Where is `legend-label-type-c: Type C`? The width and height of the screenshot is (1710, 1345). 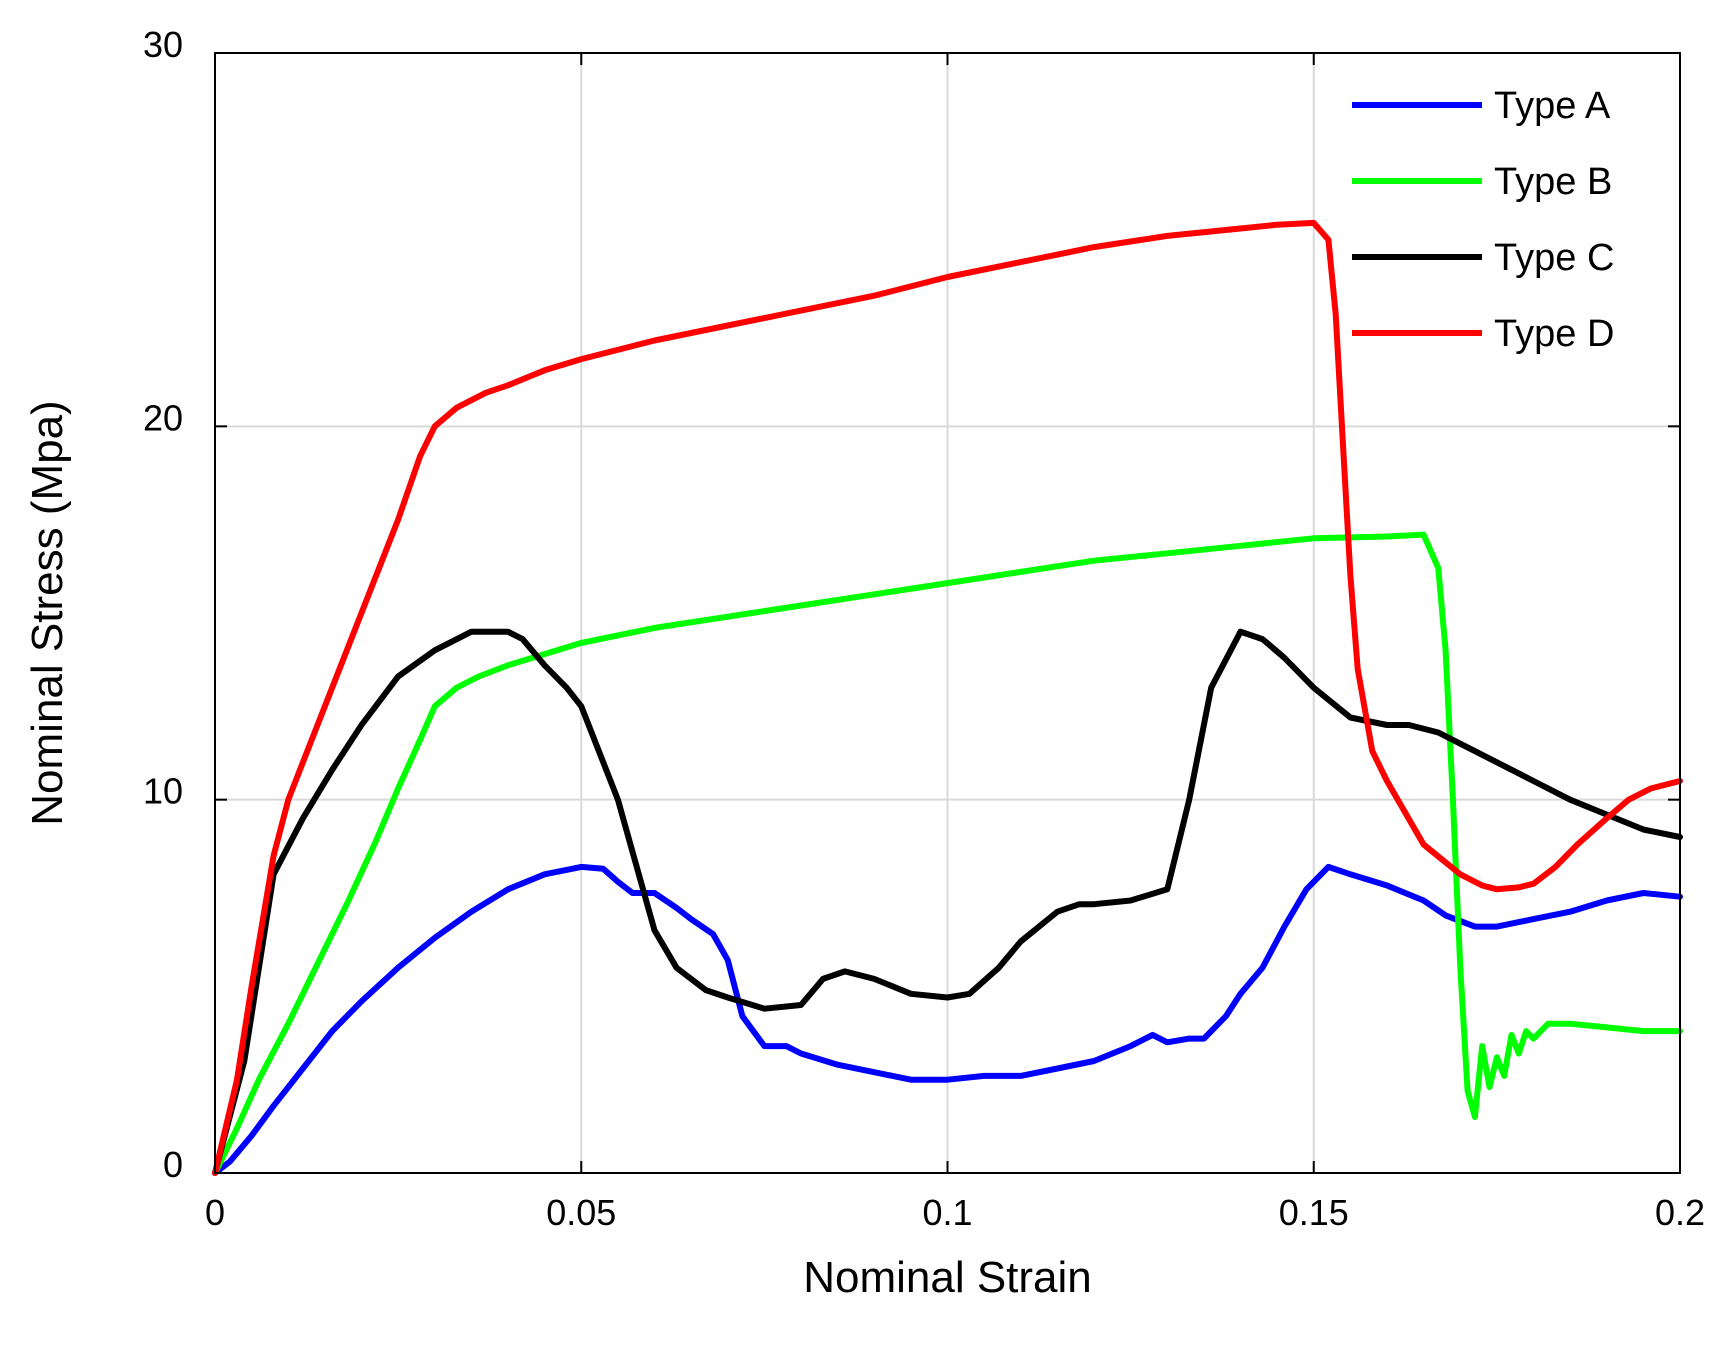
legend-label-type-c: Type C is located at coordinates (1554, 258).